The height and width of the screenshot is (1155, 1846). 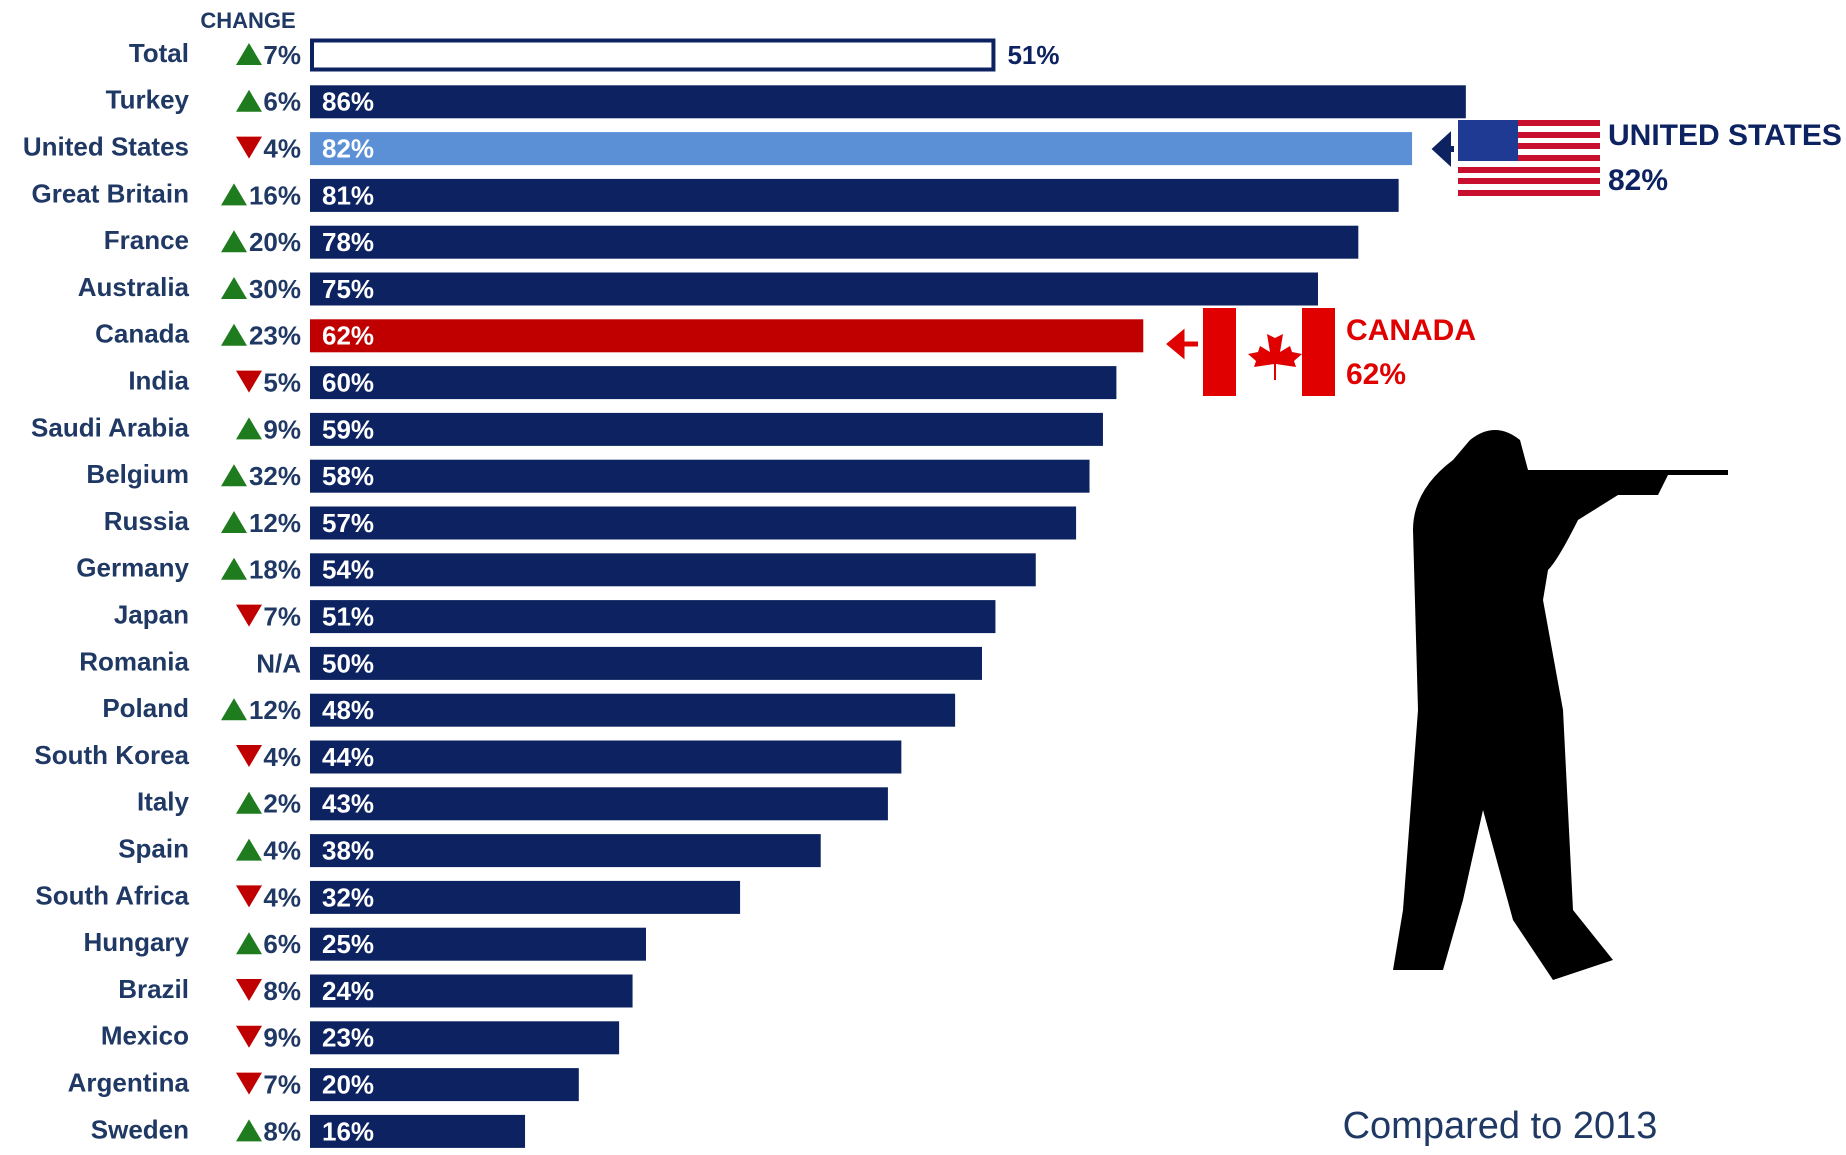 I want to click on value-label: 82%, so click(x=348, y=148).